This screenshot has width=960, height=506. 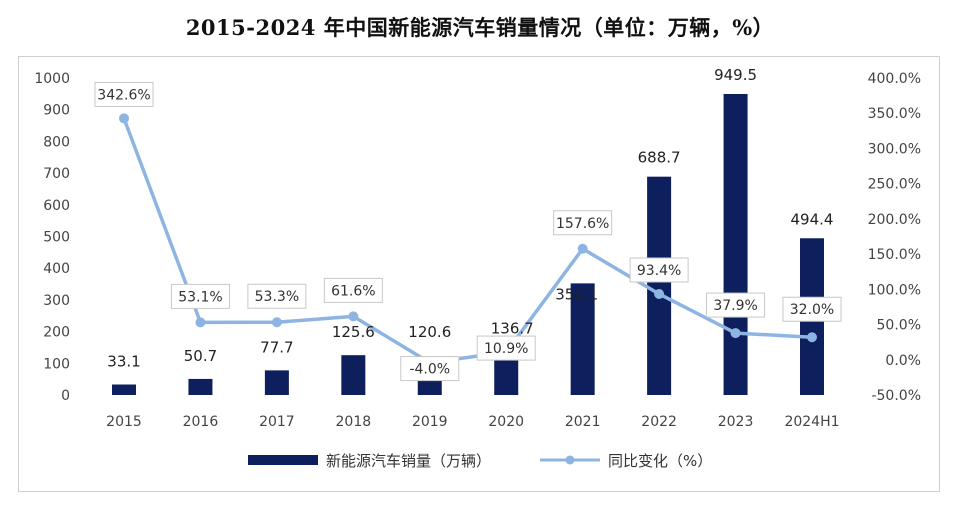 I want to click on legend-line-label: 同比变化（%）, so click(x=660, y=461).